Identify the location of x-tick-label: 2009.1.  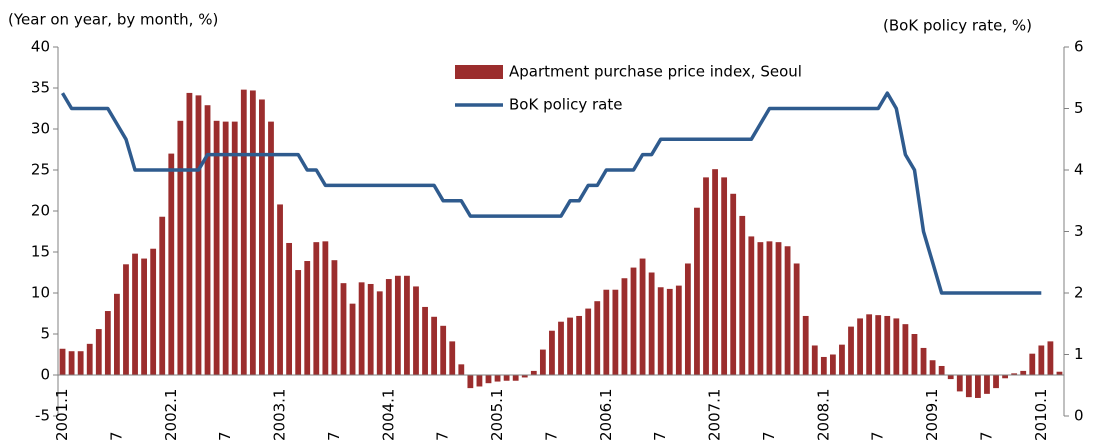
(932, 415).